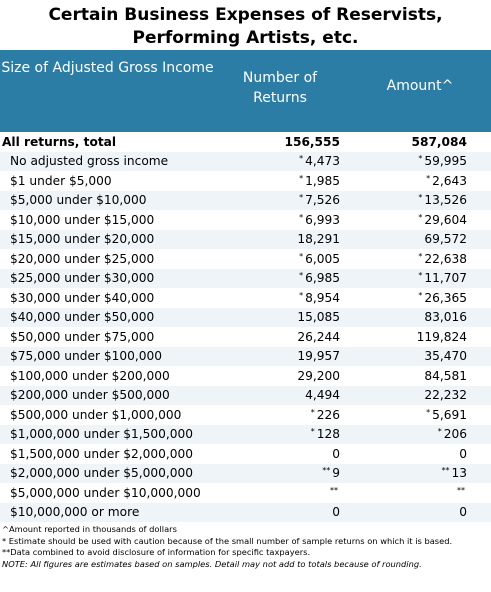 This screenshot has width=491, height=592. I want to click on number-of-returns: ** 9, so click(281, 473).